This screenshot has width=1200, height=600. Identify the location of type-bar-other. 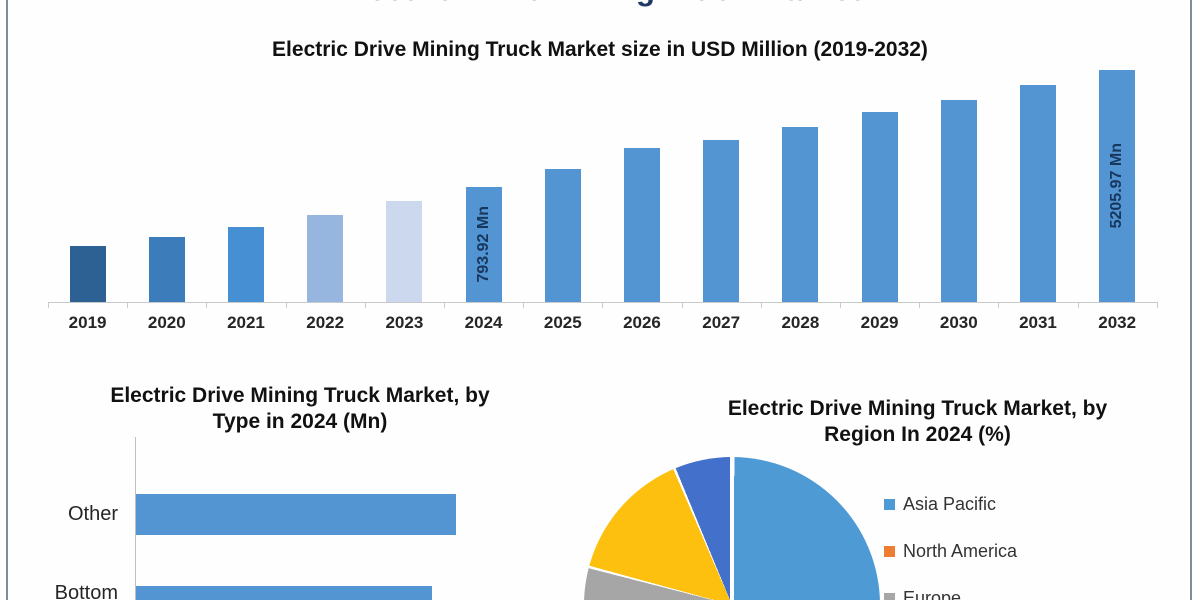
(296, 514).